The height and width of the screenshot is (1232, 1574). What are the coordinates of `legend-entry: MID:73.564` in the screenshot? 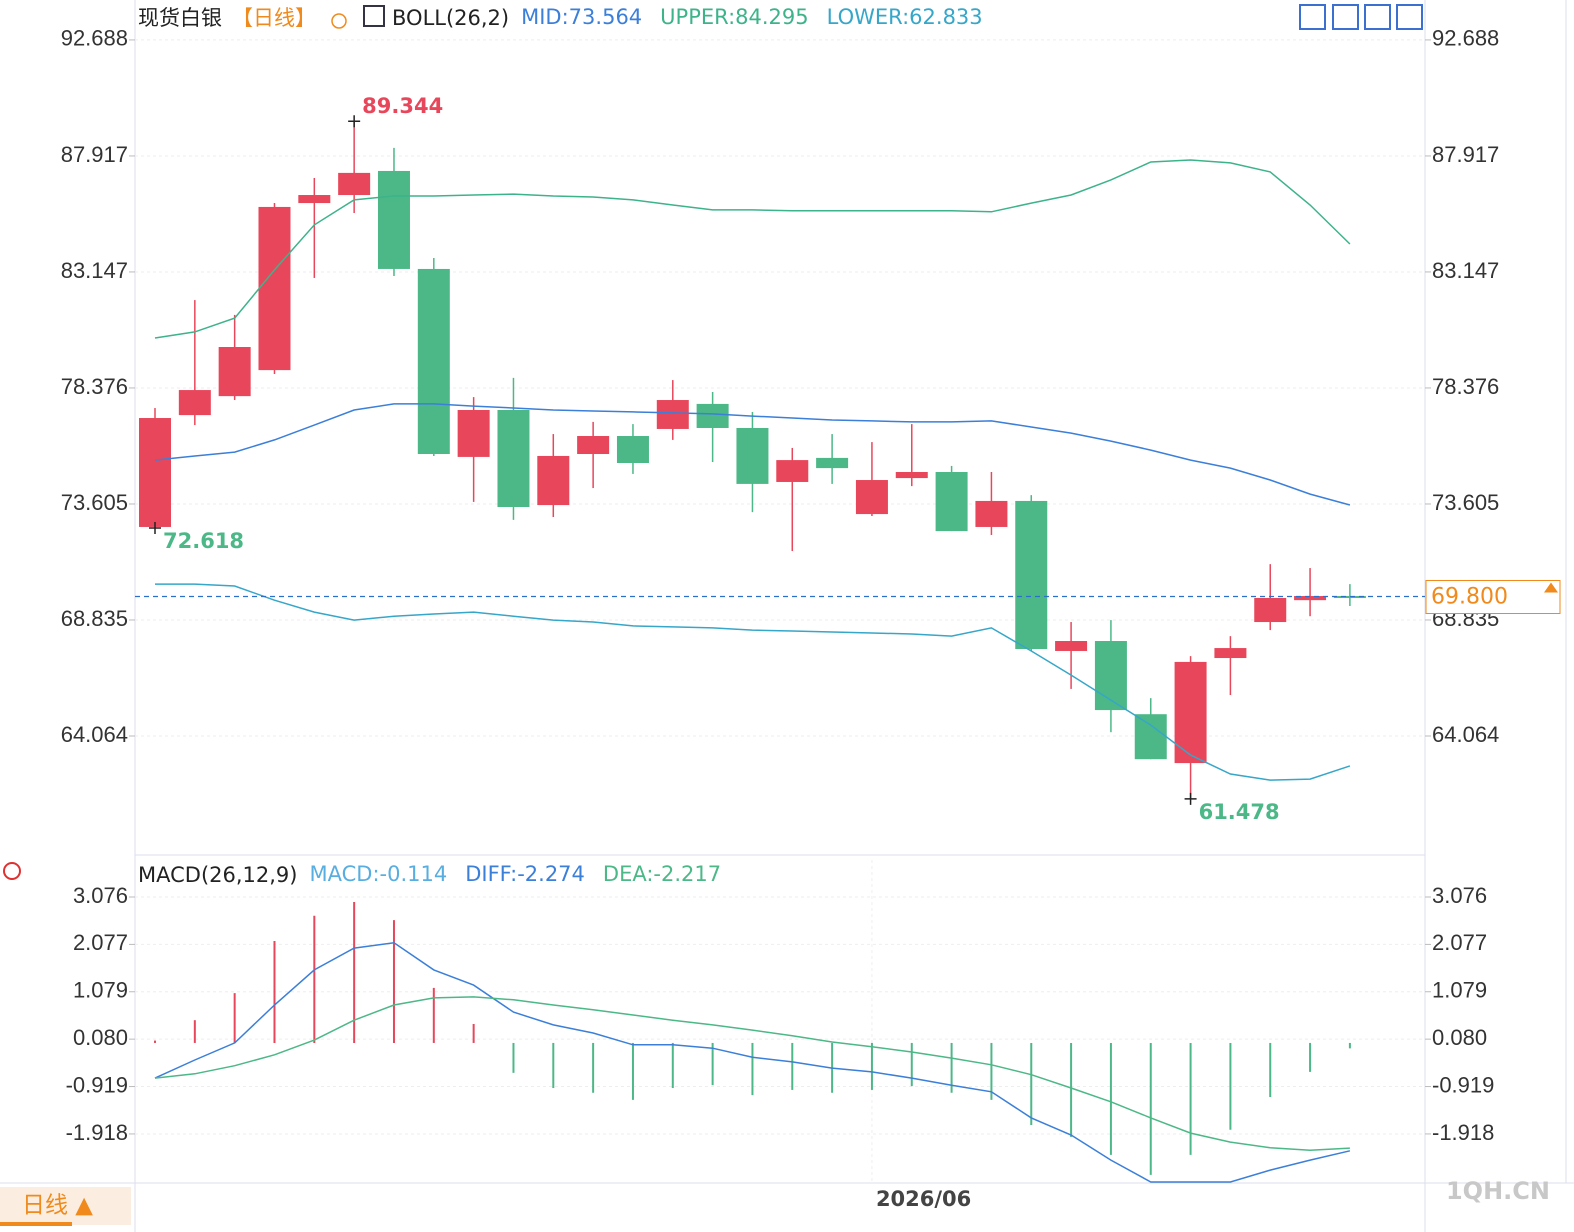 It's located at (581, 17).